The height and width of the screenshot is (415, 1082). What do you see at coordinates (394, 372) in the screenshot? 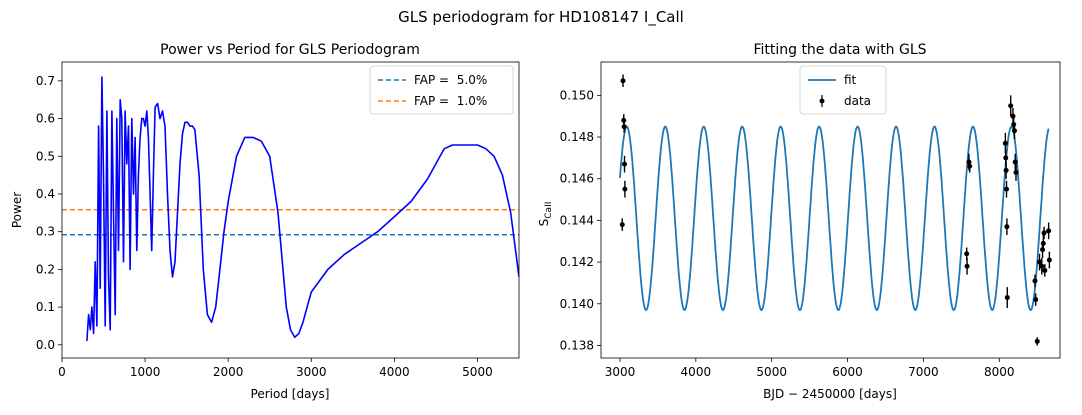
I see `left-x-tick-label: 4000` at bounding box center [394, 372].